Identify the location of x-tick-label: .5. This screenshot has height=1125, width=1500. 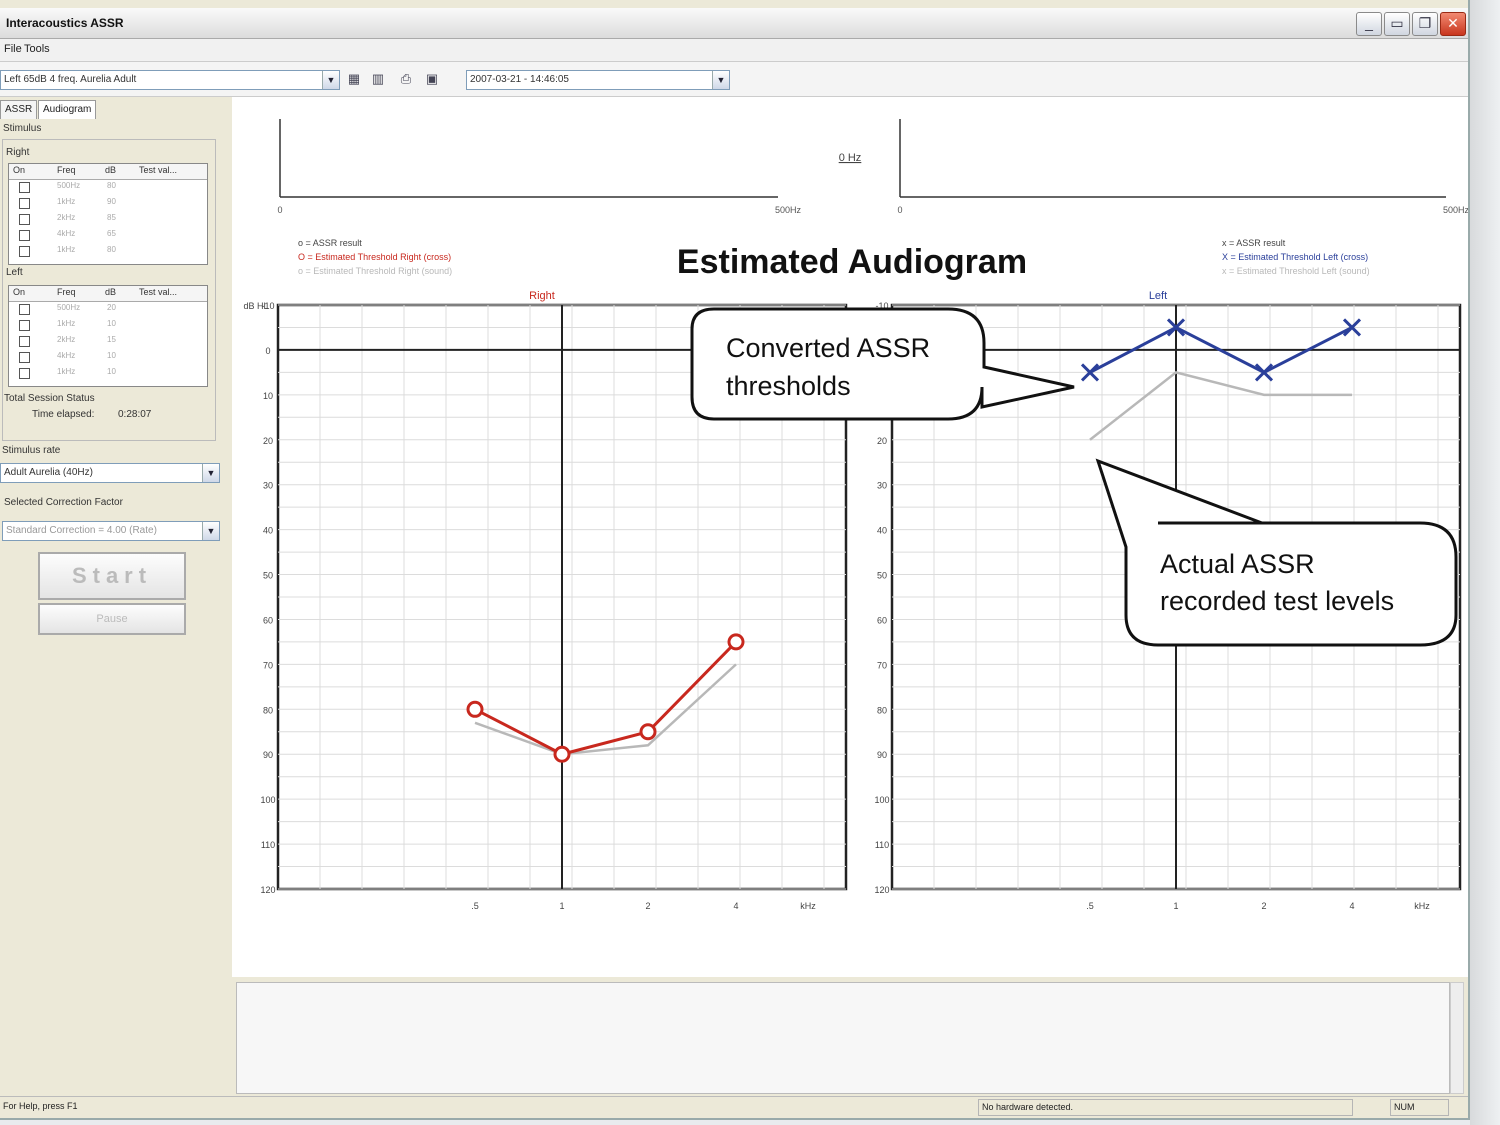
(1090, 906).